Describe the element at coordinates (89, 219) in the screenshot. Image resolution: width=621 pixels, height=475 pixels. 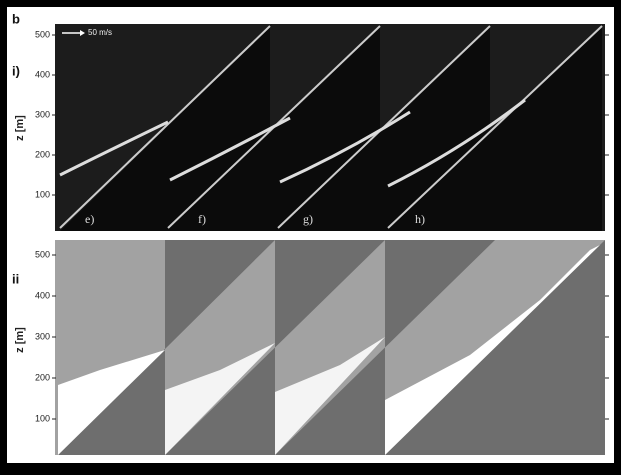
I see `frame-label: e)` at that location.